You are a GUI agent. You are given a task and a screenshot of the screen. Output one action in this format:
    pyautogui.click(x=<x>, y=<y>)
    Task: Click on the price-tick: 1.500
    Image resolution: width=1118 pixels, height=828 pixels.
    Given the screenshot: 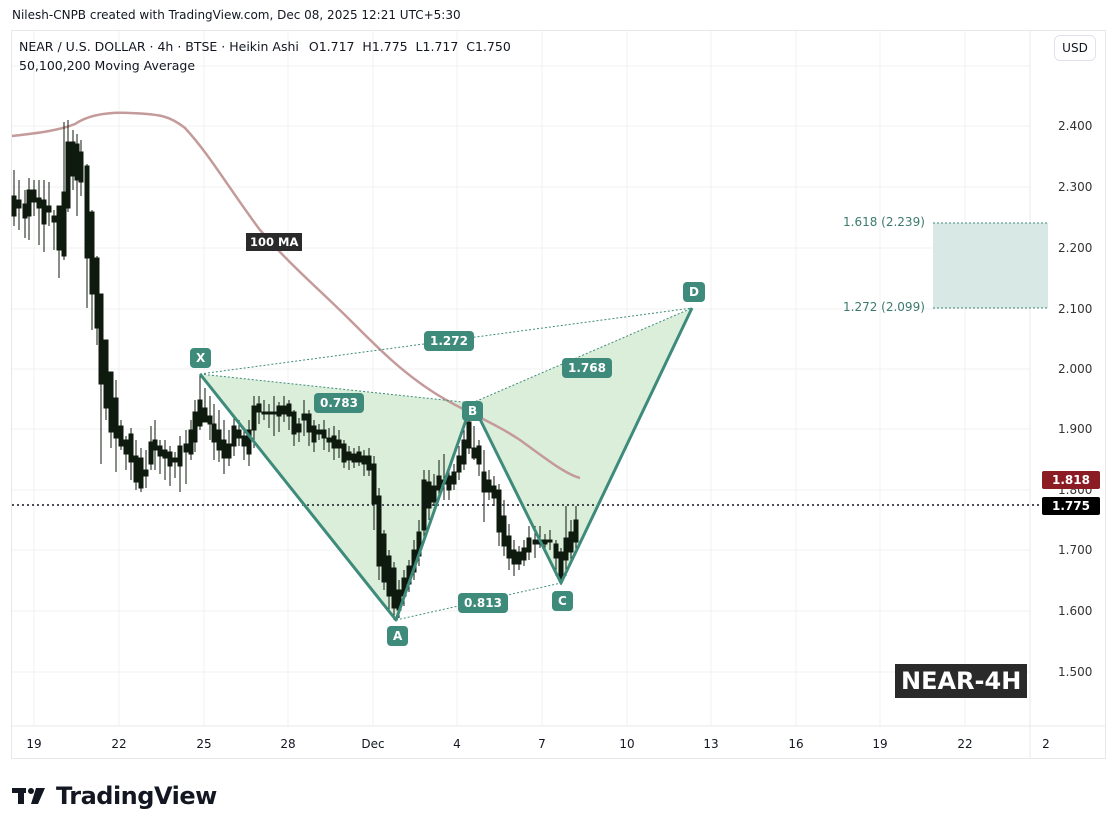 What is the action you would take?
    pyautogui.click(x=1075, y=672)
    